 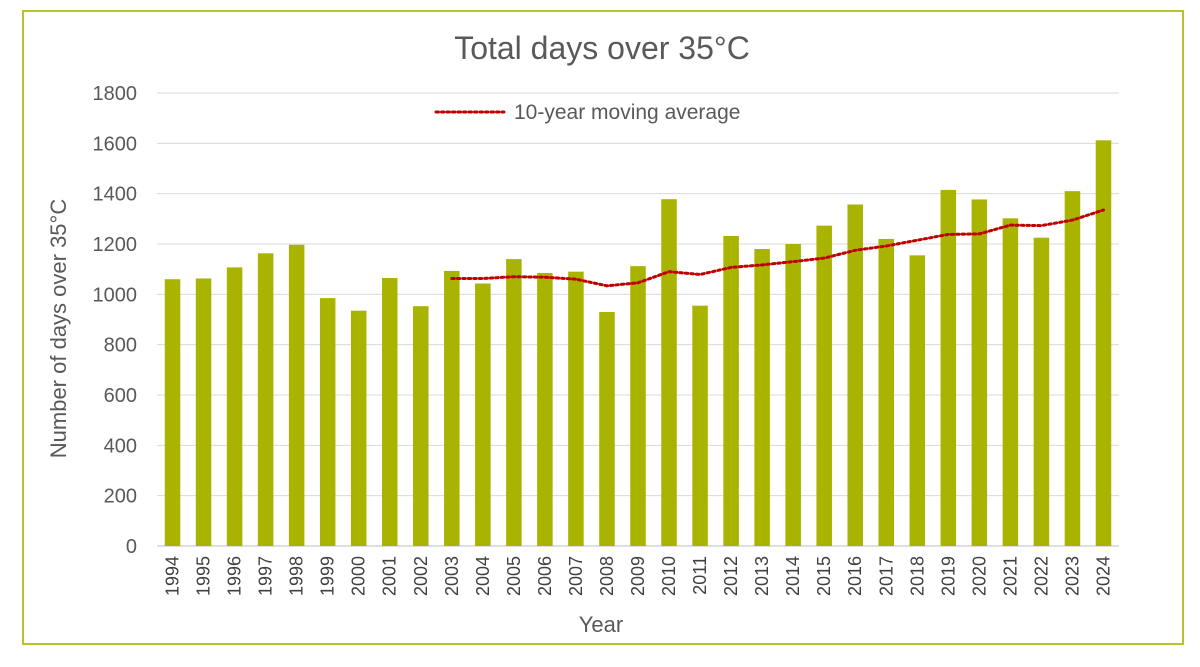 What do you see at coordinates (131, 547) in the screenshot?
I see `y-tick-label: 0` at bounding box center [131, 547].